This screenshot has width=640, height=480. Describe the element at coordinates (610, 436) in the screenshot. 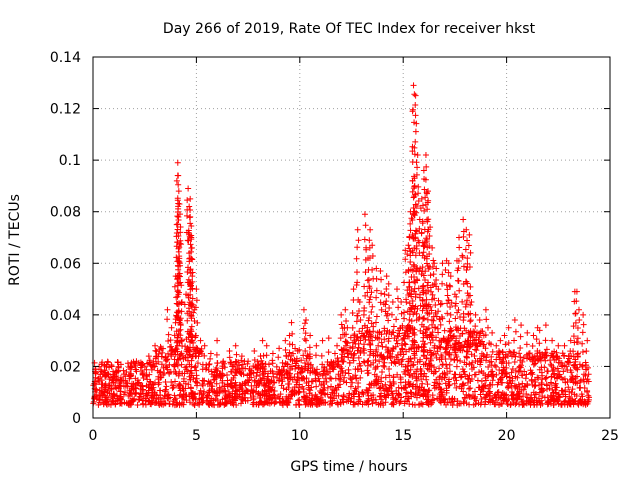

I see `x-tick-label: 25` at that location.